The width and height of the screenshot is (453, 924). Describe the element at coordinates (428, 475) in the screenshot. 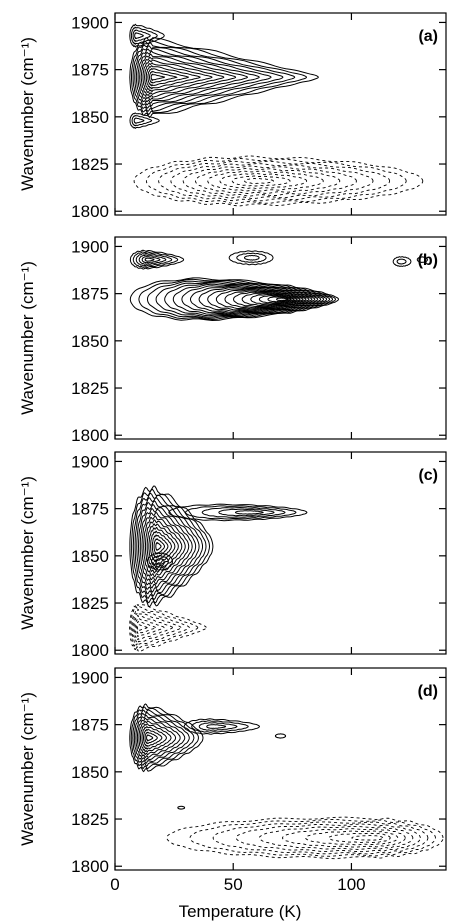

I see `panel-label: (c)` at that location.